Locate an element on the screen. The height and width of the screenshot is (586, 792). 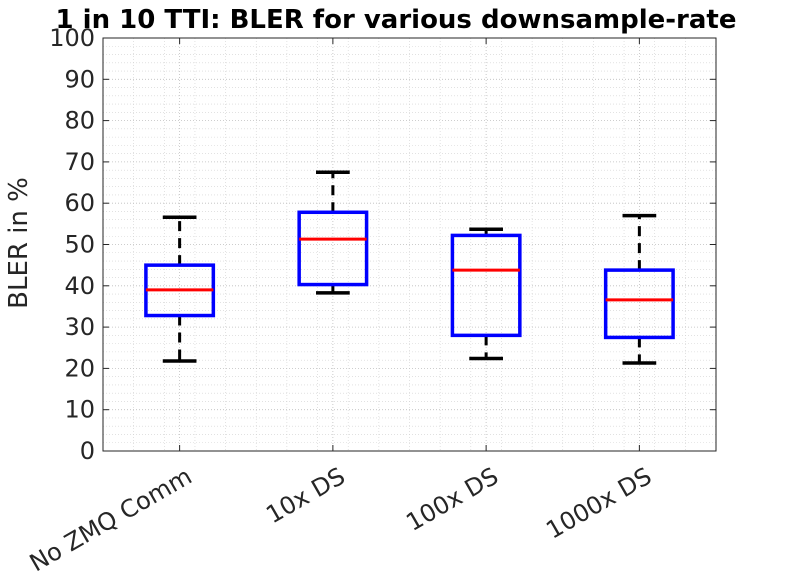
x-tick-label: 1000x DS is located at coordinates (598, 503).